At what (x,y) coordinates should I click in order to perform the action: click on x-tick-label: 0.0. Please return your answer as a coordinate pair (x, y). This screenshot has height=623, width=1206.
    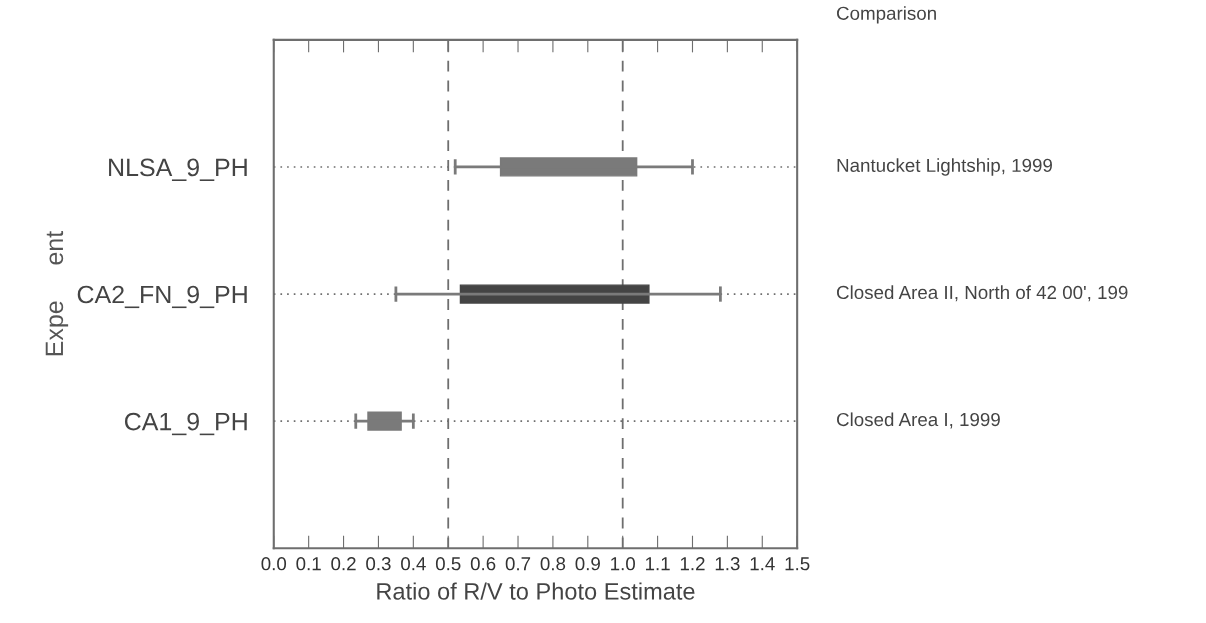
    Looking at the image, I should click on (274, 564).